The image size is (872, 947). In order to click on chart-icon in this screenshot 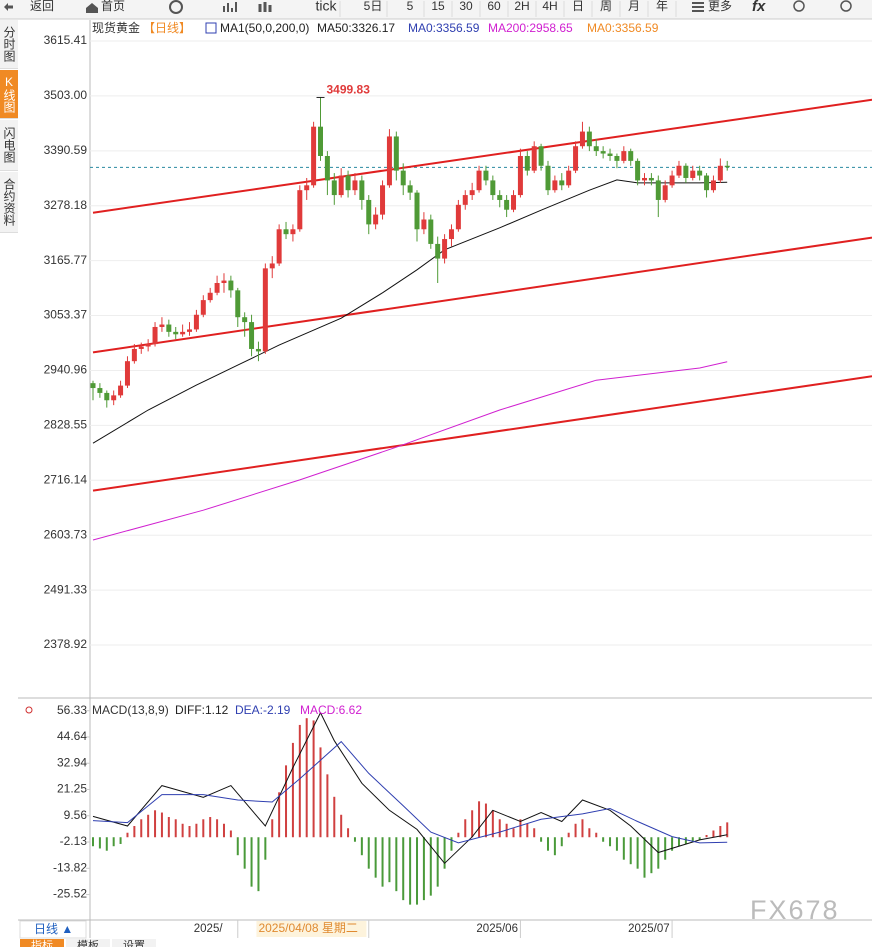, I will do `click(230, 7)`.